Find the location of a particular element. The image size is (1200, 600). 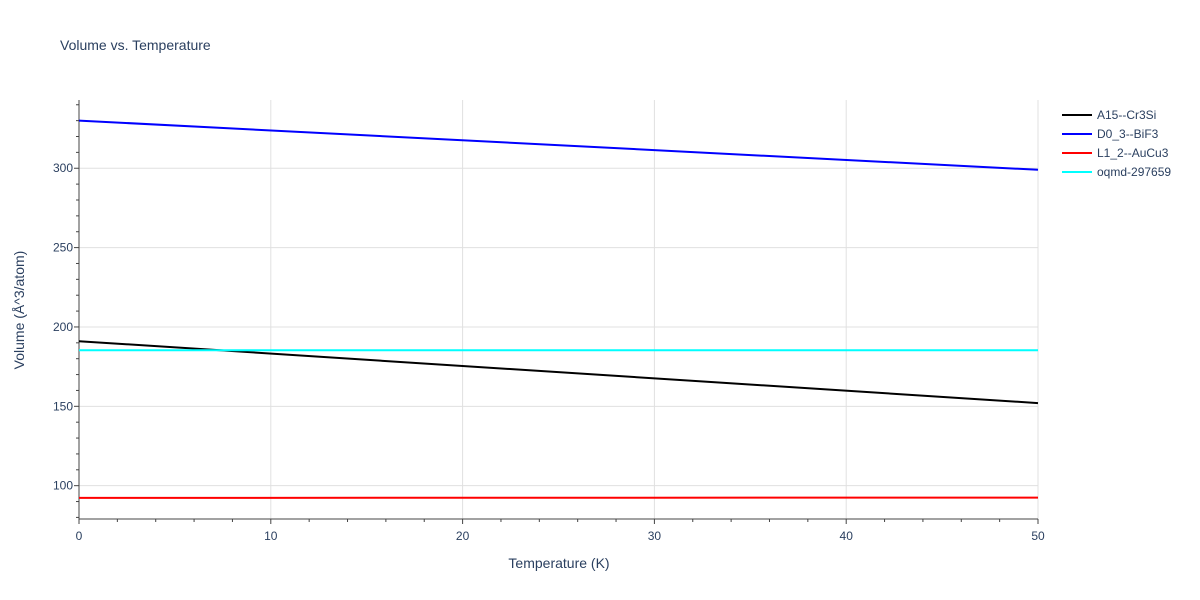

x-tick-label: 0 is located at coordinates (79, 536).